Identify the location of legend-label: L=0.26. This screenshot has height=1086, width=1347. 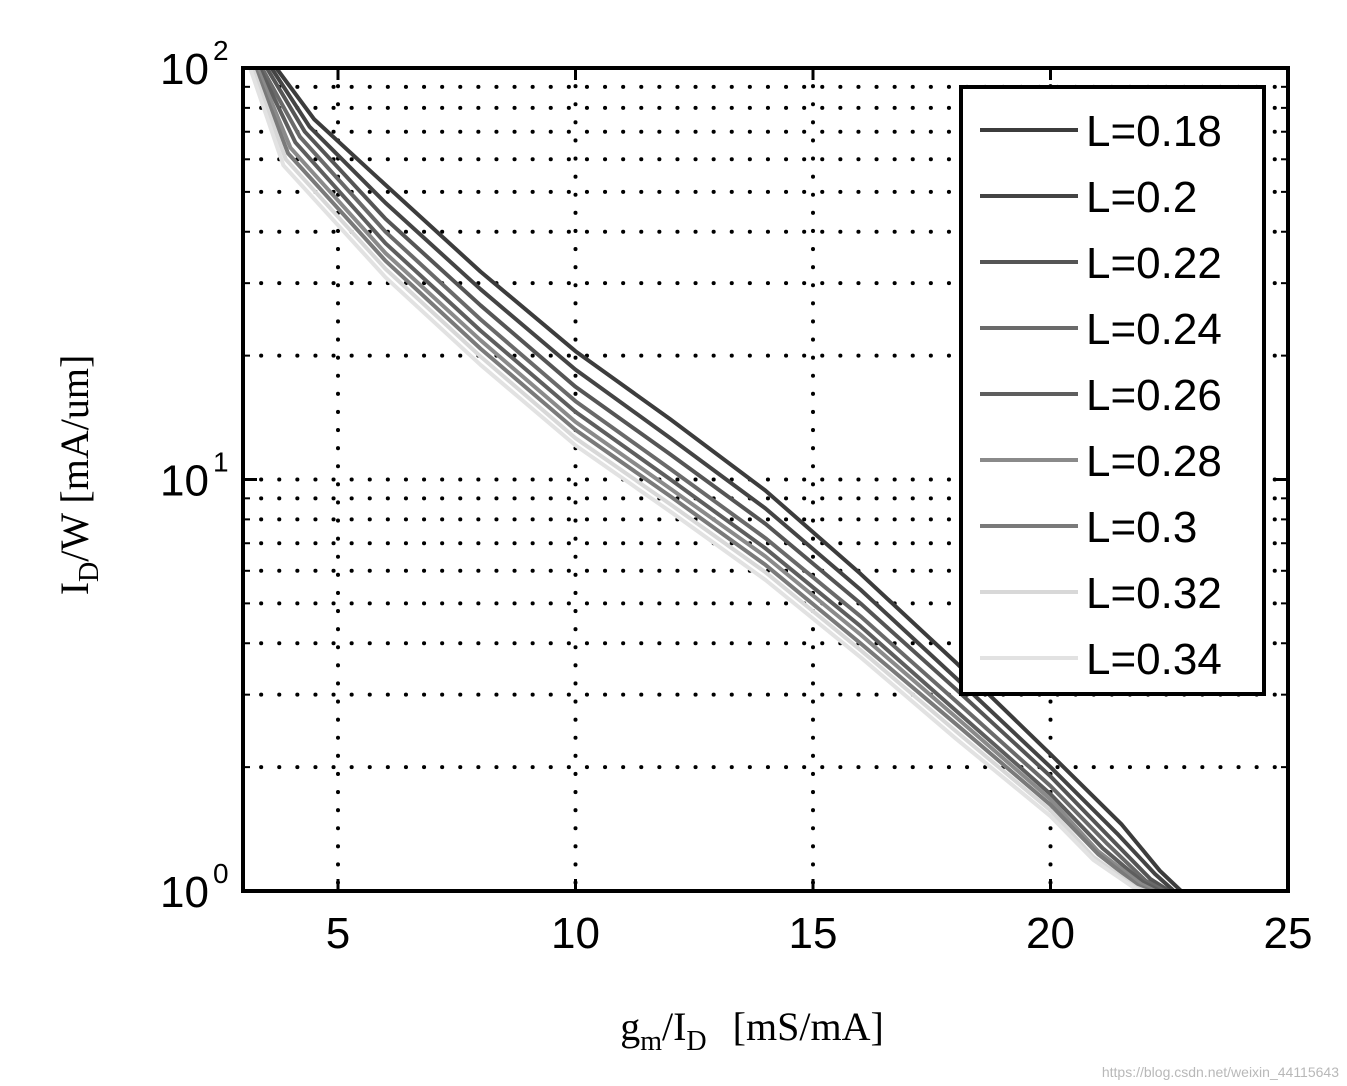
(1154, 395).